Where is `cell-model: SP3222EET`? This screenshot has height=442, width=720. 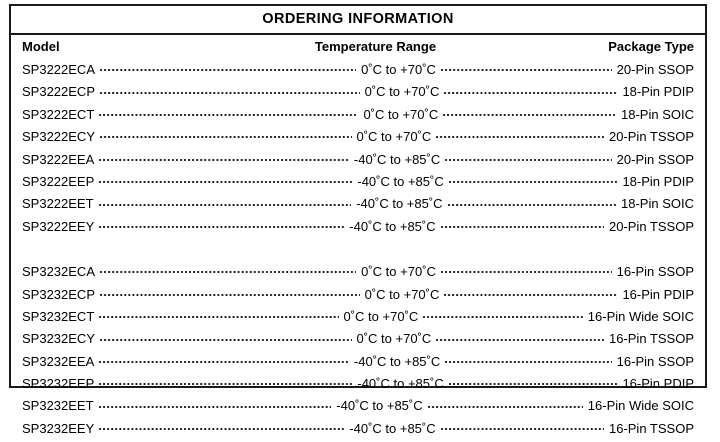 cell-model: SP3222EET is located at coordinates (58, 204).